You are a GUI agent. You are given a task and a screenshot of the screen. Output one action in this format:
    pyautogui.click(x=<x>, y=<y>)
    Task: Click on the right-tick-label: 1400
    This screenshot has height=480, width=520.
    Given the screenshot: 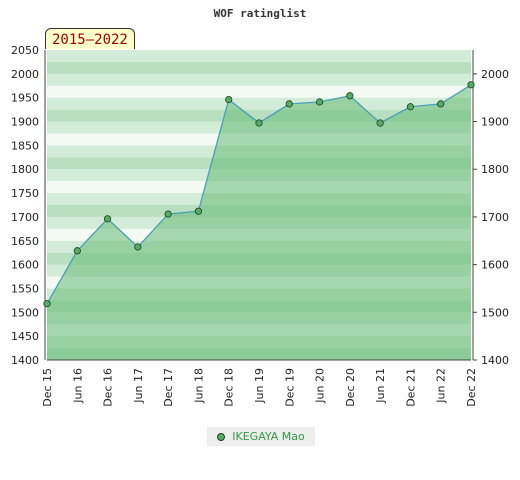 What is the action you would take?
    pyautogui.click(x=495, y=360)
    